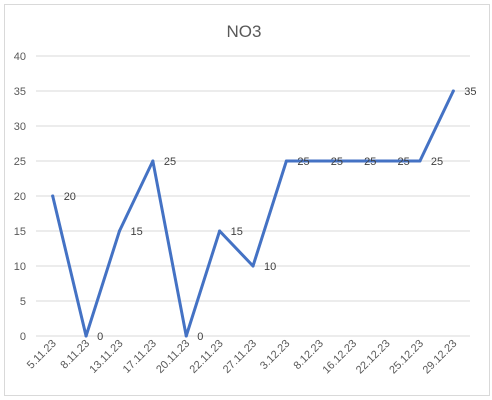 The width and height of the screenshot is (492, 400). What do you see at coordinates (20, 232) in the screenshot?
I see `y-tick-label: 15` at bounding box center [20, 232].